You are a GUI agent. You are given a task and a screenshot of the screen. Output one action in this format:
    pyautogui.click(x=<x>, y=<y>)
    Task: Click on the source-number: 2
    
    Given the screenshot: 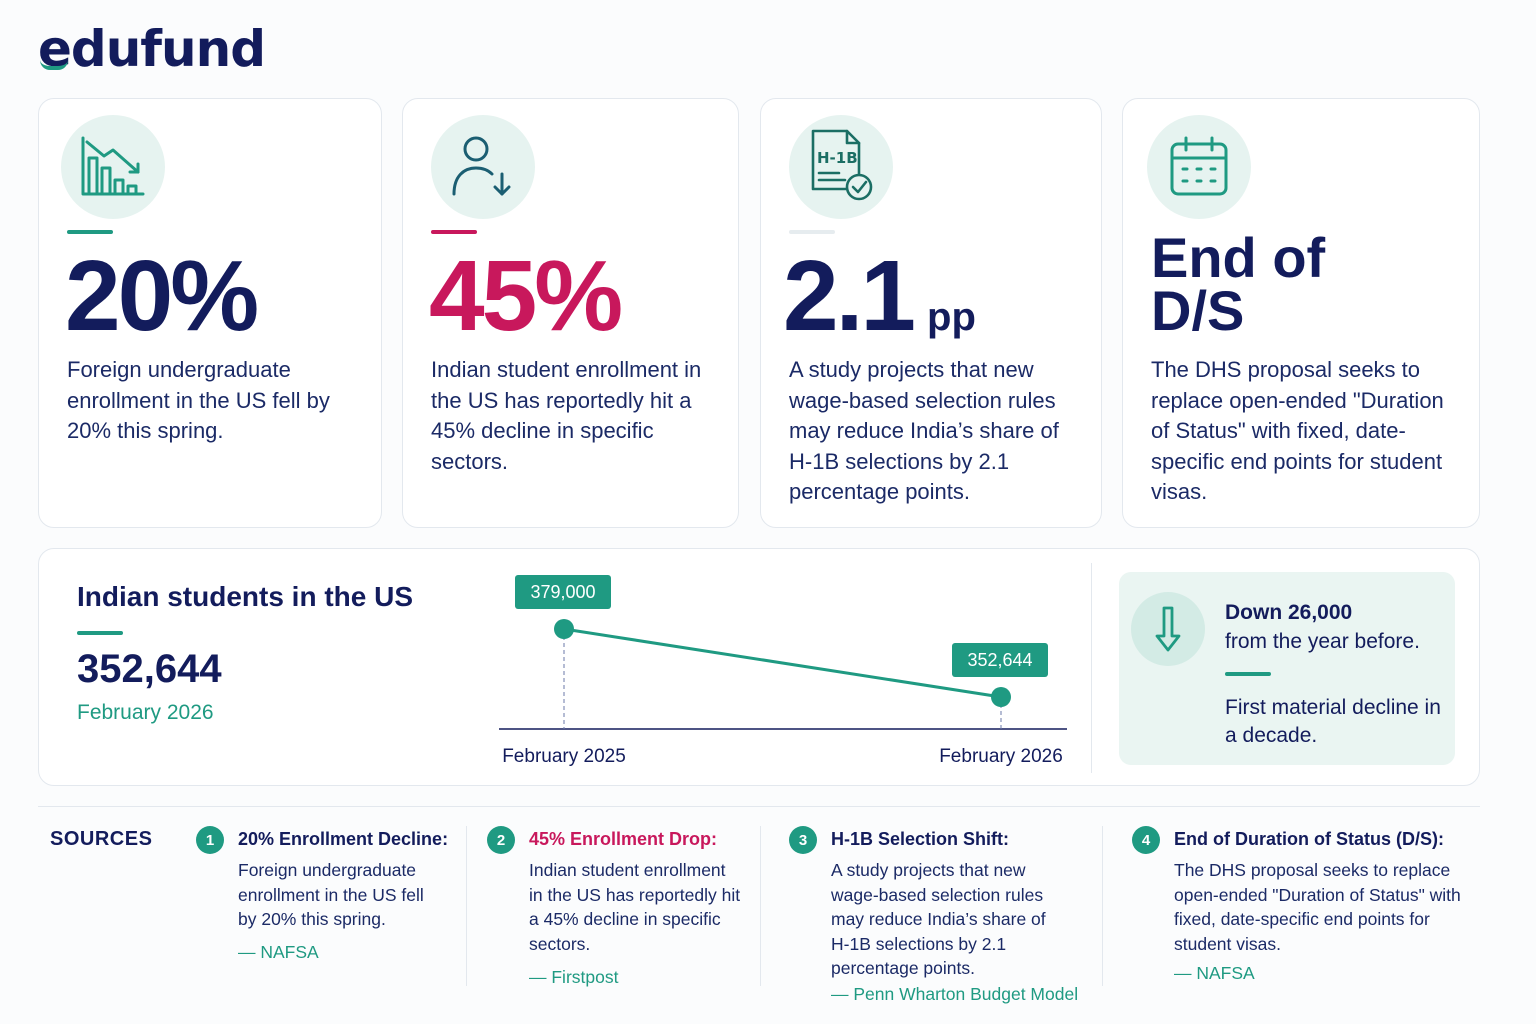 What is the action you would take?
    pyautogui.click(x=501, y=840)
    